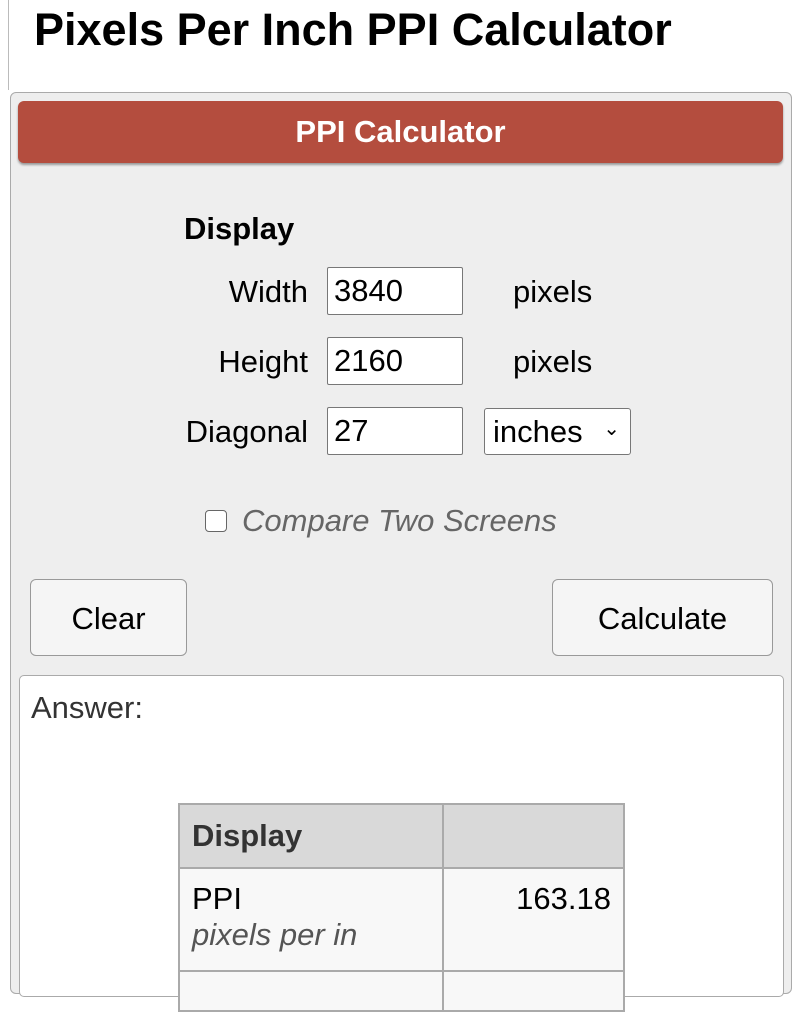  Describe the element at coordinates (533, 919) in the screenshot. I see `ppi-value: 163.18` at that location.